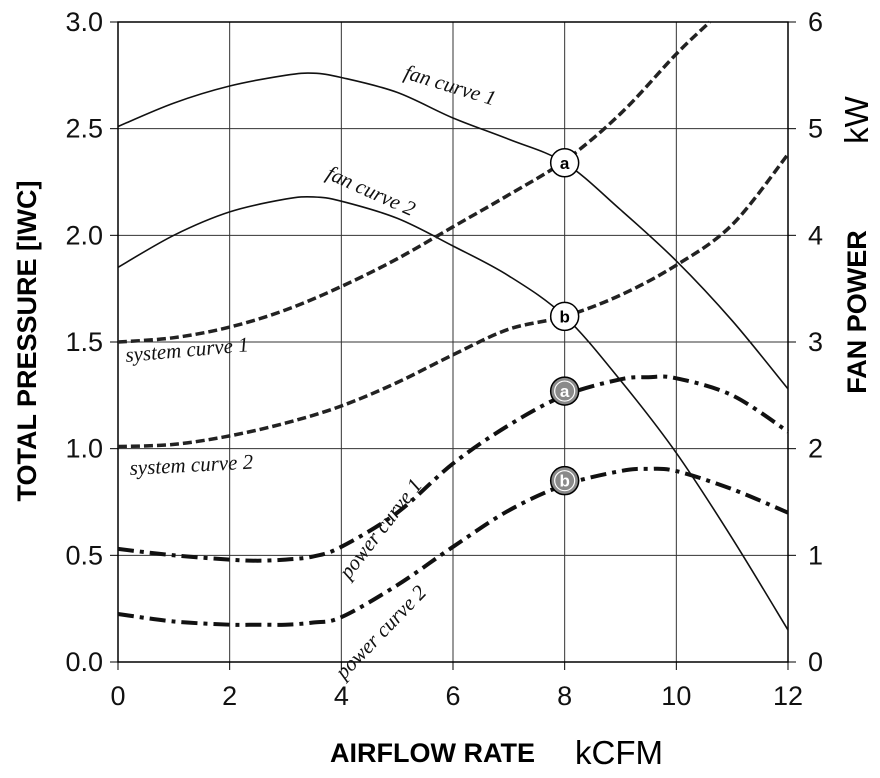 This screenshot has height=778, width=880. I want to click on y2-tick-label: 4, so click(815, 235).